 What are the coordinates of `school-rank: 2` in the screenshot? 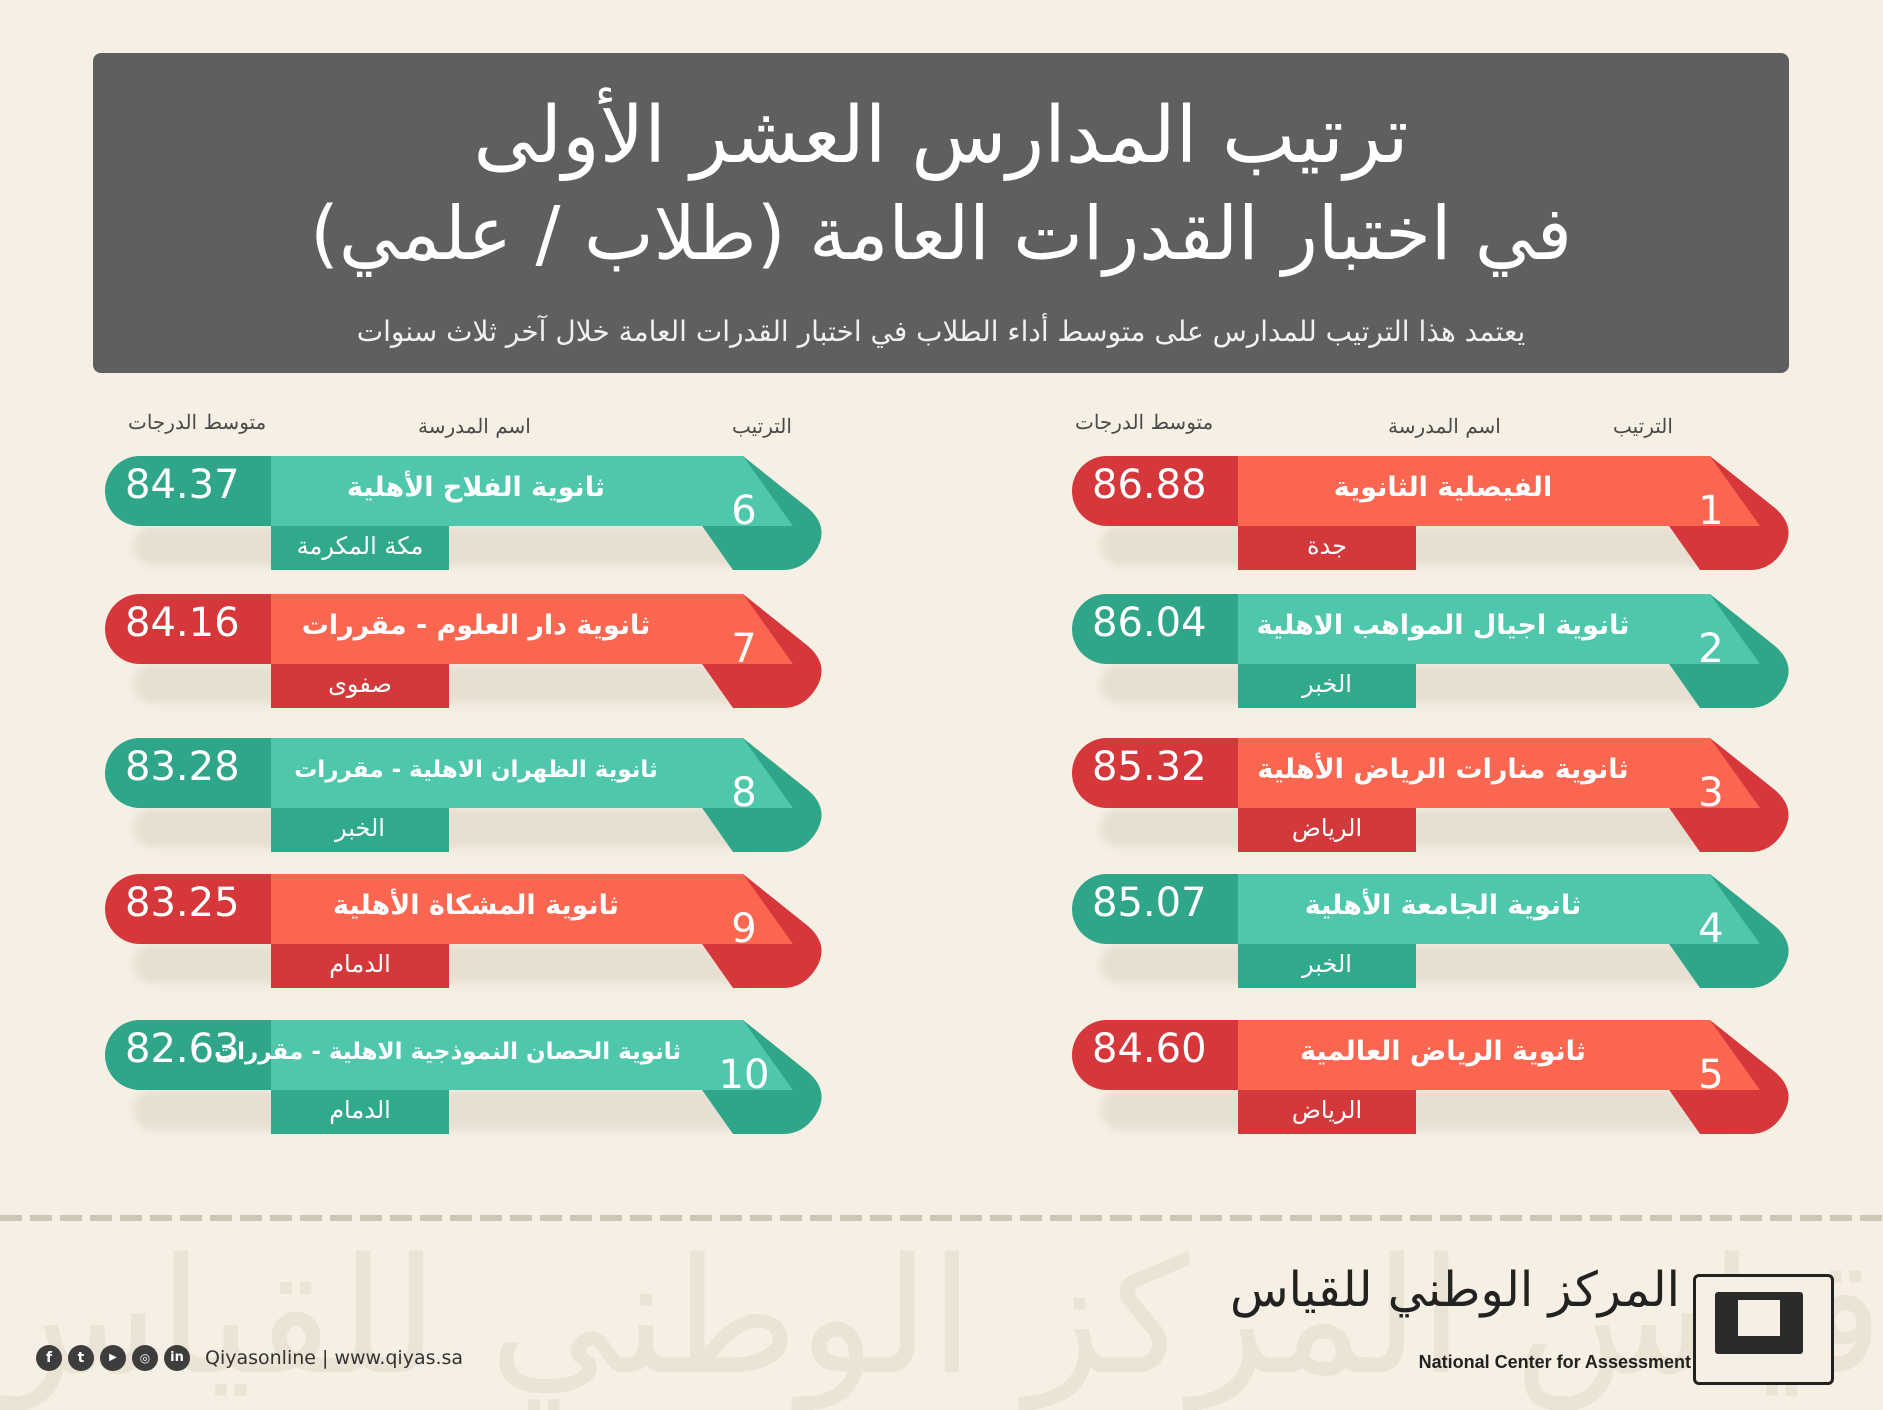 It's located at (1711, 649).